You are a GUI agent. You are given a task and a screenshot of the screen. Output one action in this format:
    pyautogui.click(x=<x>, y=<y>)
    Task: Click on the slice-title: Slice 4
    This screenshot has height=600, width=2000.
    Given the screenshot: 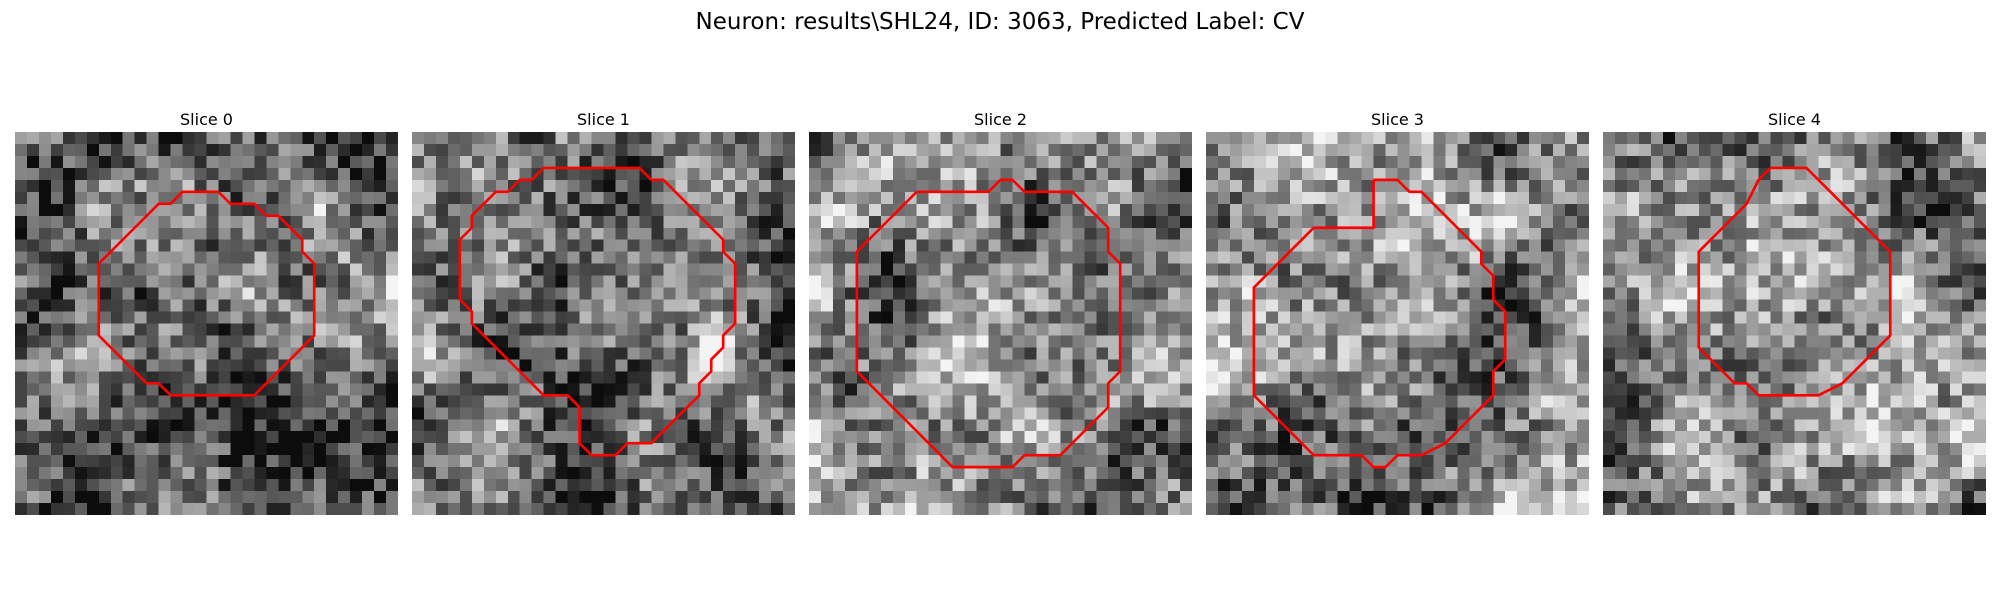 What is the action you would take?
    pyautogui.click(x=1794, y=119)
    